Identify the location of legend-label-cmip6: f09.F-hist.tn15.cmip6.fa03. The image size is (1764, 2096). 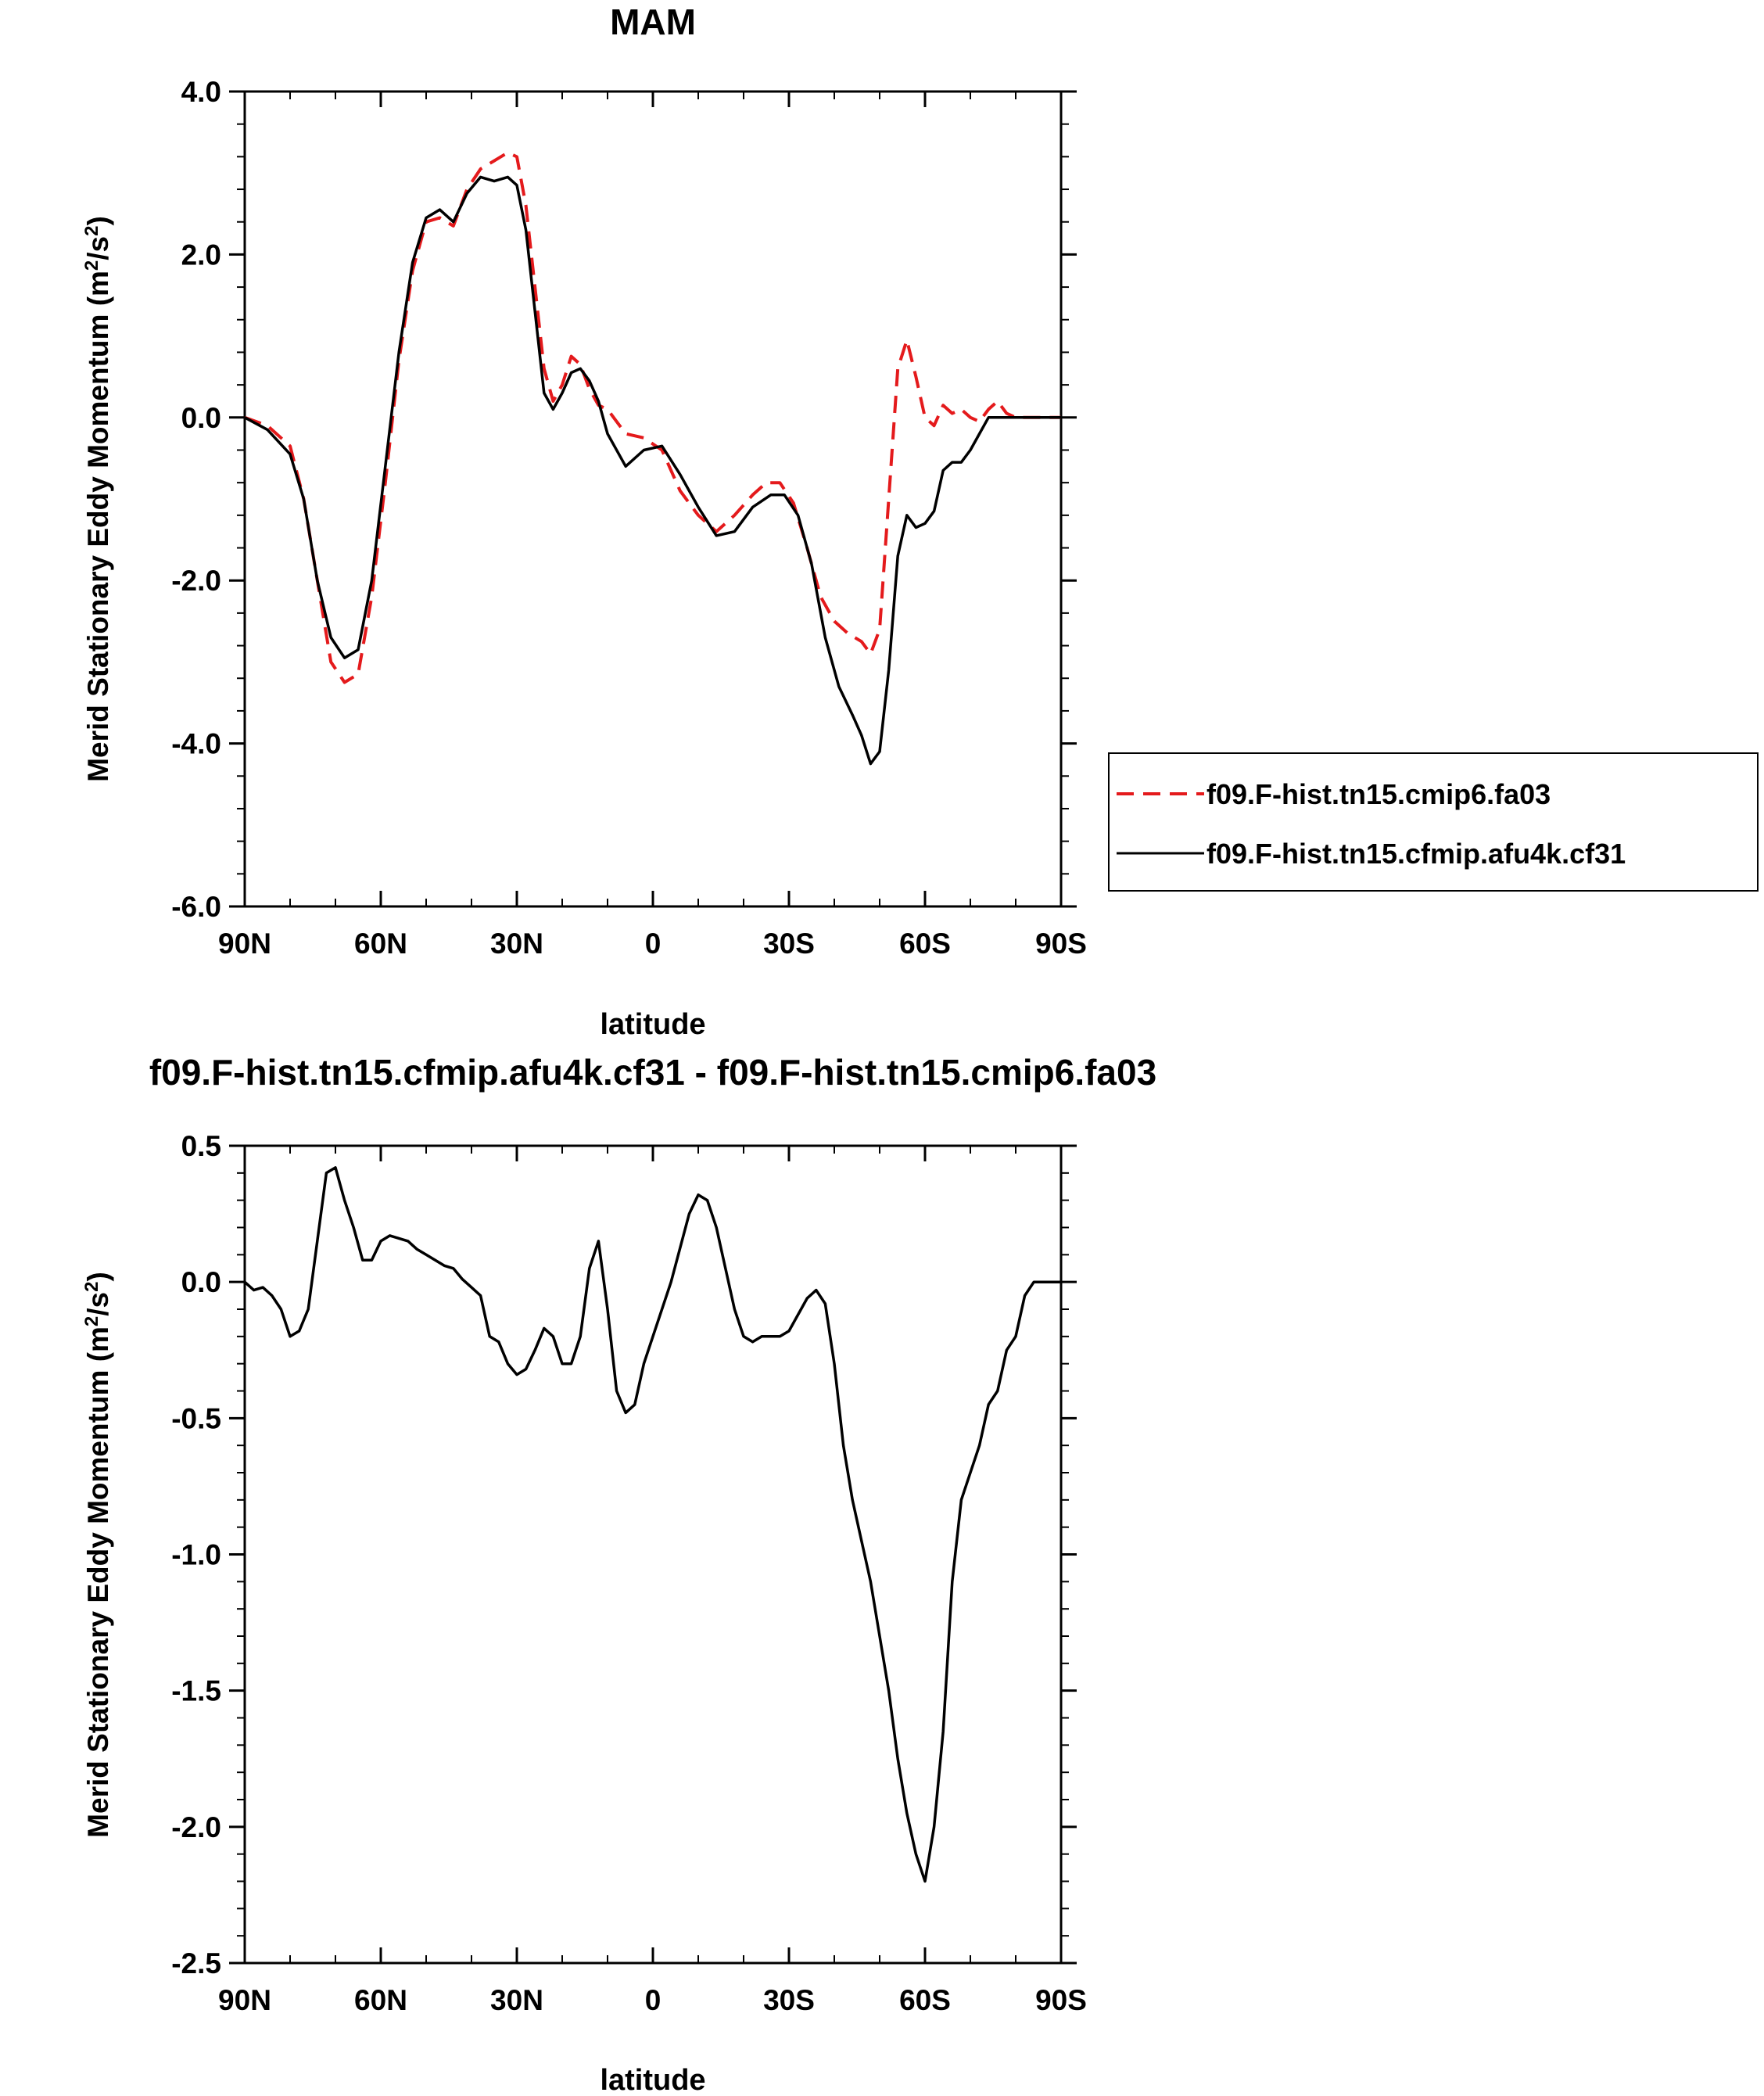
(1379, 794).